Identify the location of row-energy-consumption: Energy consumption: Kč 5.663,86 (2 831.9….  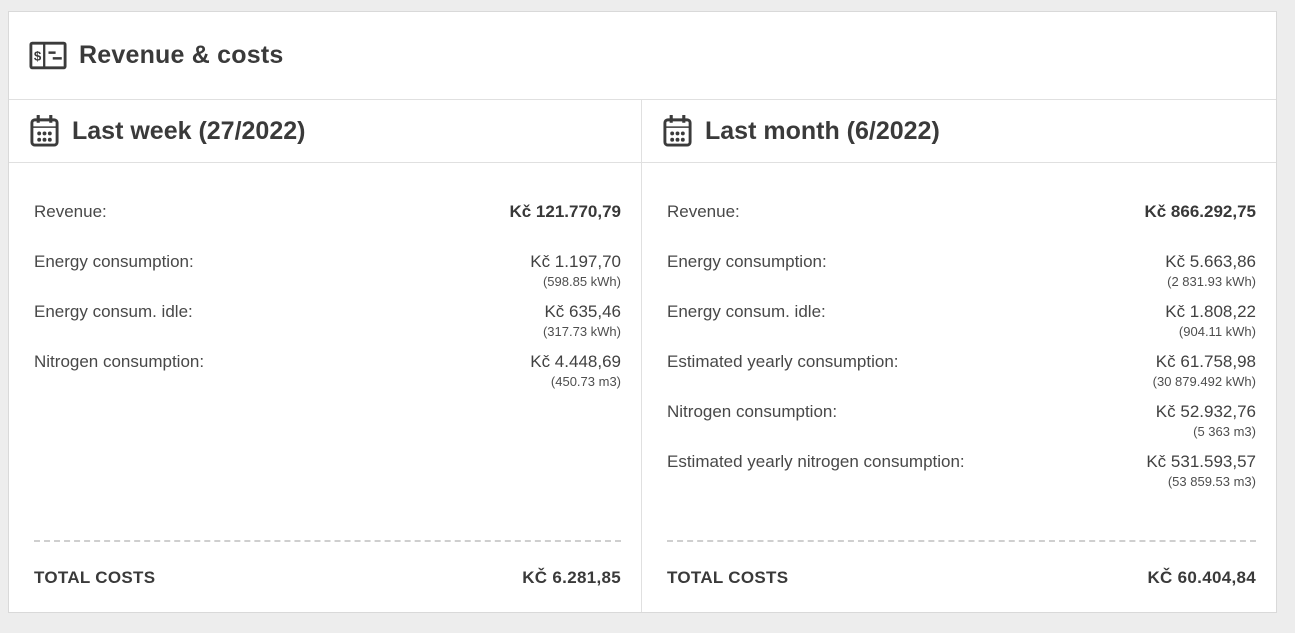
(961, 271).